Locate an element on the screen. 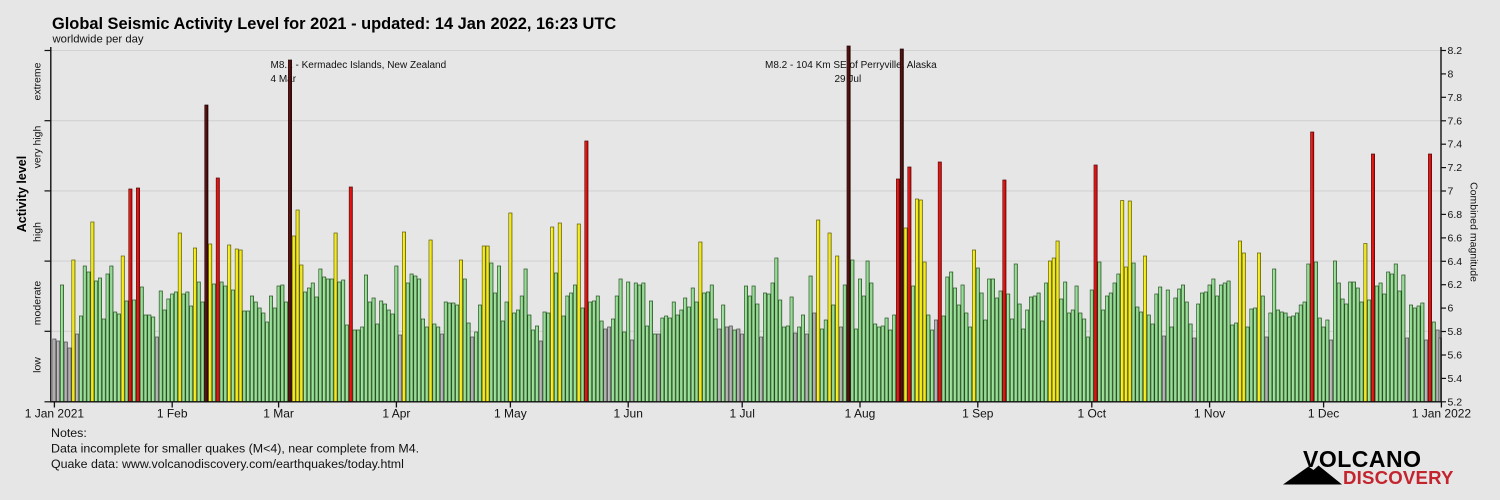 Image resolution: width=1500 pixels, height=500 pixels. svg-text: 1 Dec is located at coordinates (1323, 414).